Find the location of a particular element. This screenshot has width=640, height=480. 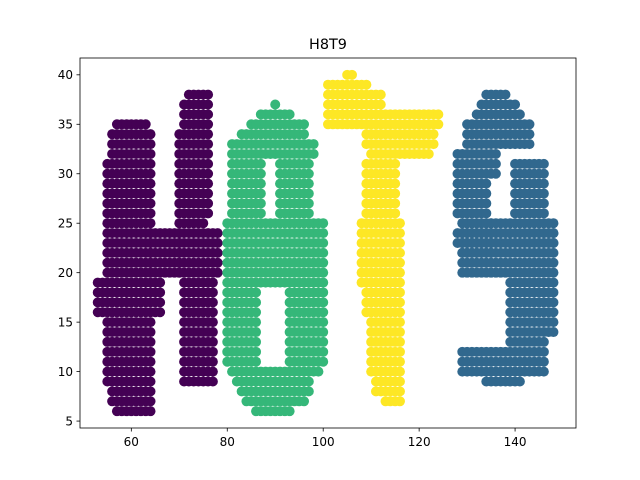

y-tick-label: 35 is located at coordinates (65, 125).